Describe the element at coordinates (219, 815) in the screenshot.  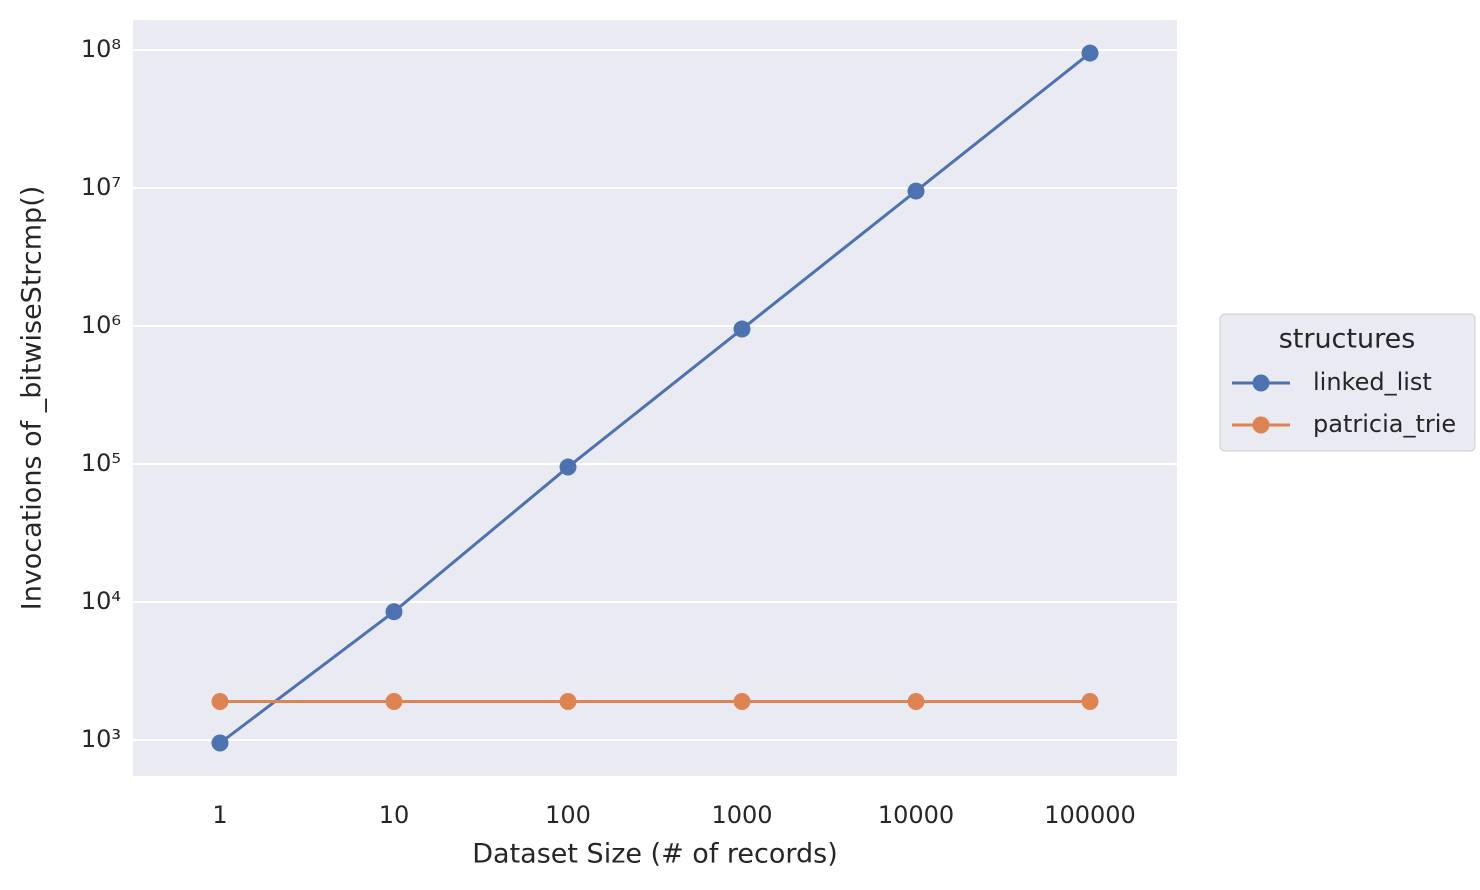
I see `x-tick-label: 1` at that location.